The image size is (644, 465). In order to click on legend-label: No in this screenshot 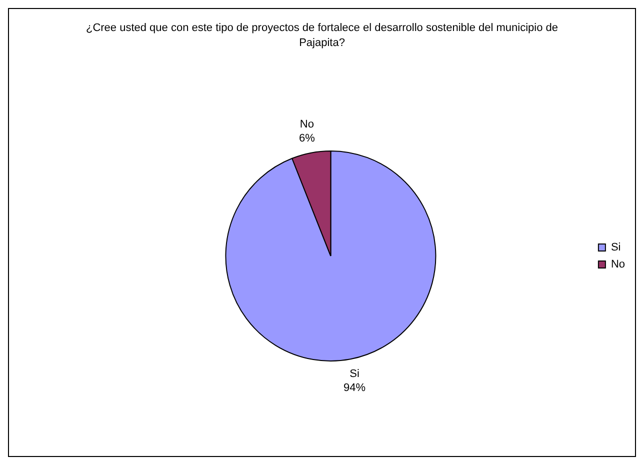, I will do `click(617, 264)`.